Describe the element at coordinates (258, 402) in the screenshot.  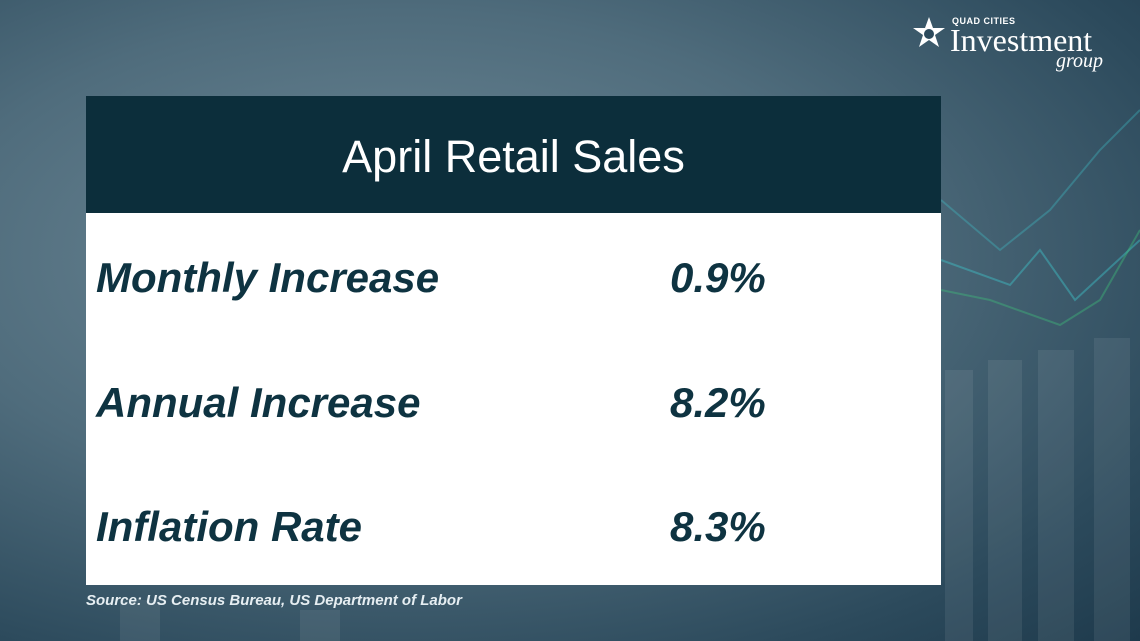
I see `row-label: Annual Increase` at that location.